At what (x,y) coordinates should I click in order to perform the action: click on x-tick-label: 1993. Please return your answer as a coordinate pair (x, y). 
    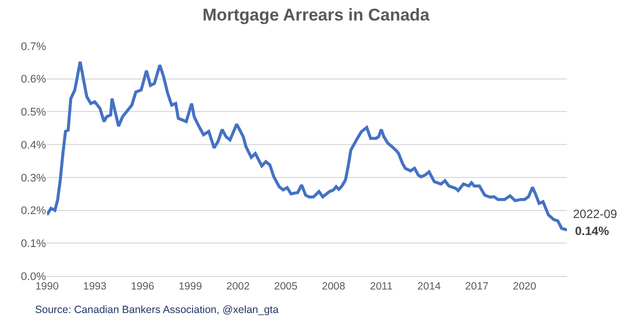
    Looking at the image, I should click on (95, 286).